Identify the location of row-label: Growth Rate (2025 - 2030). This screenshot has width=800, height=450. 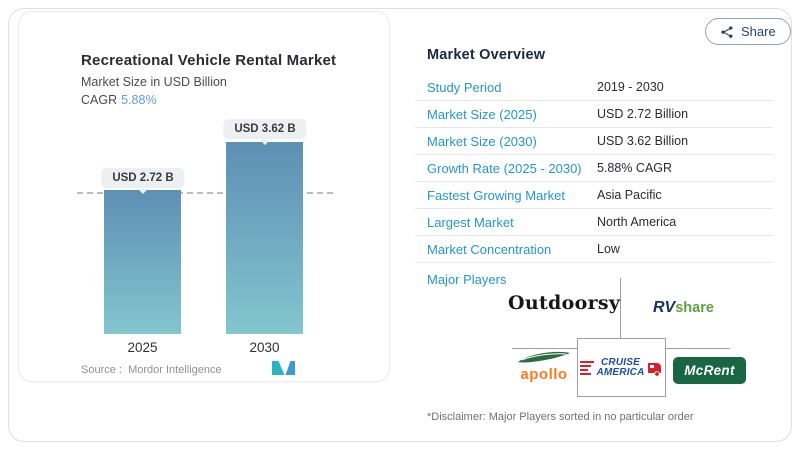
(504, 168).